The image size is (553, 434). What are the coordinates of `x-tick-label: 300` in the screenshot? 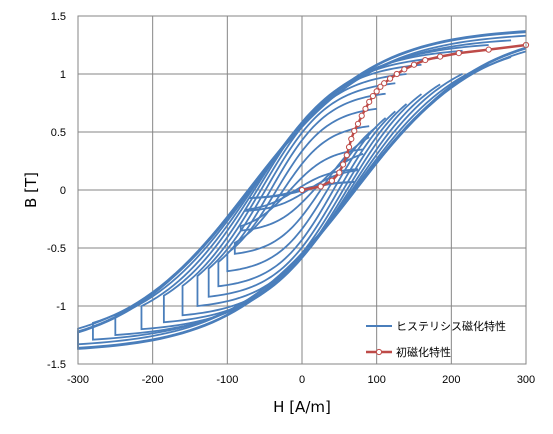 It's located at (526, 380).